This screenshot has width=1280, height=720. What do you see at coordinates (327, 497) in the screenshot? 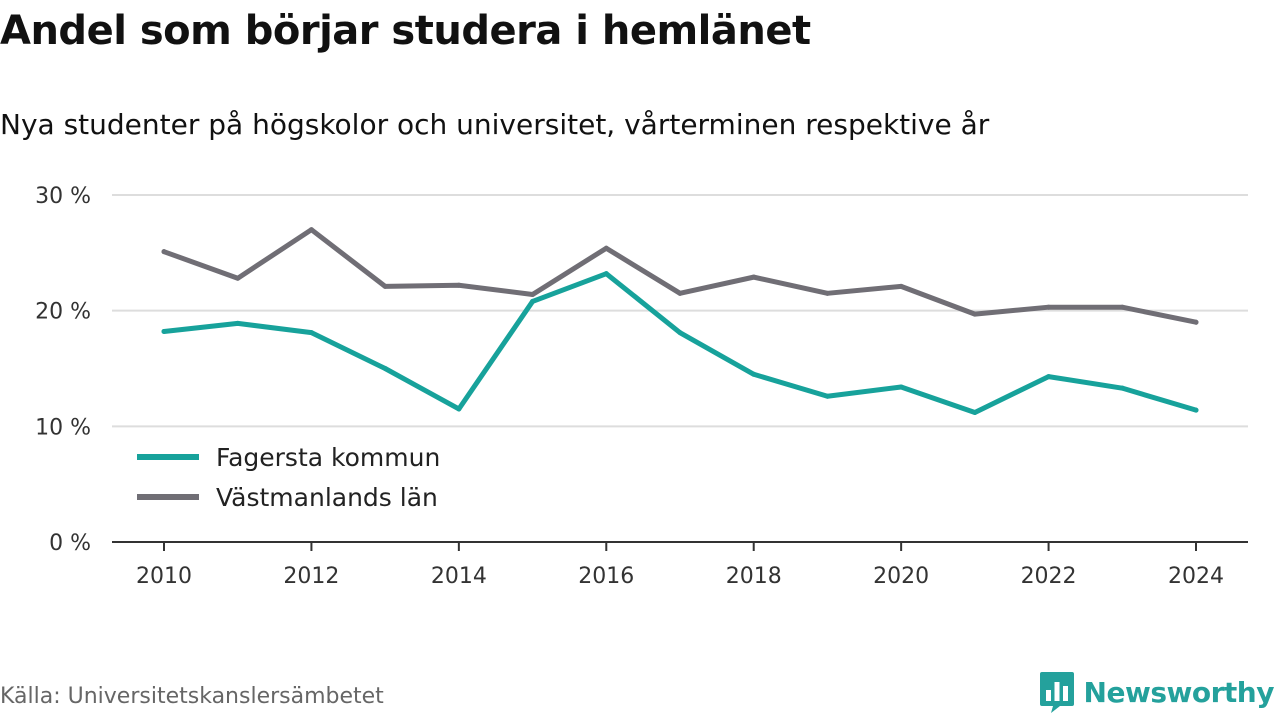
I see `legend-label-vastmanland: Västmanlands län` at bounding box center [327, 497].